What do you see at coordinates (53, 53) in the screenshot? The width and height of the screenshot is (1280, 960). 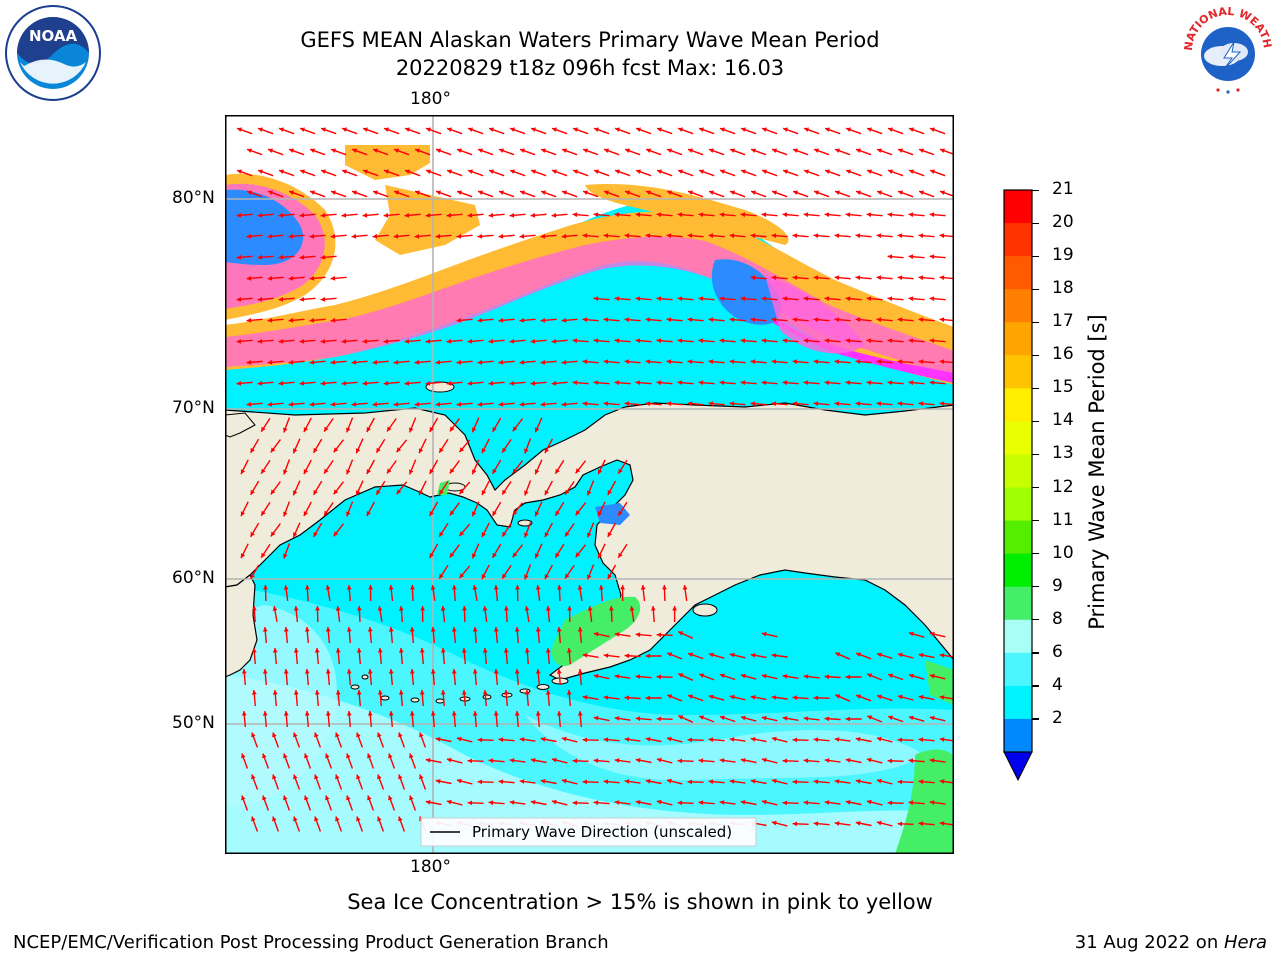 I see `noaa-logo: NOAA` at bounding box center [53, 53].